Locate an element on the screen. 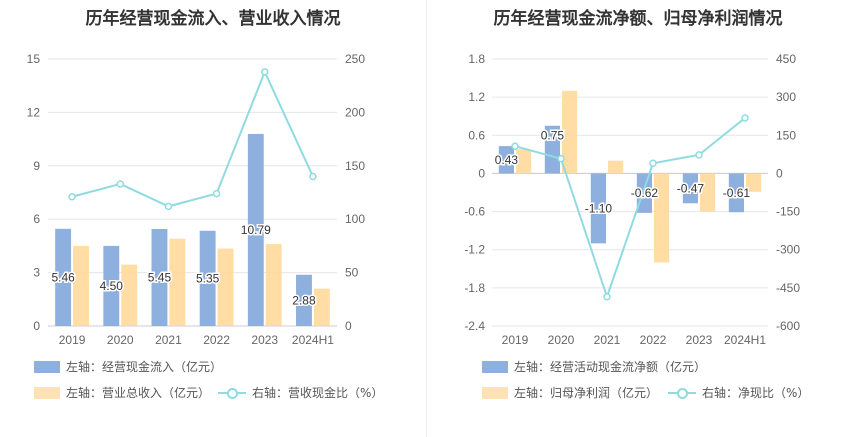  y-left-tick-label: 9 is located at coordinates (36, 166).